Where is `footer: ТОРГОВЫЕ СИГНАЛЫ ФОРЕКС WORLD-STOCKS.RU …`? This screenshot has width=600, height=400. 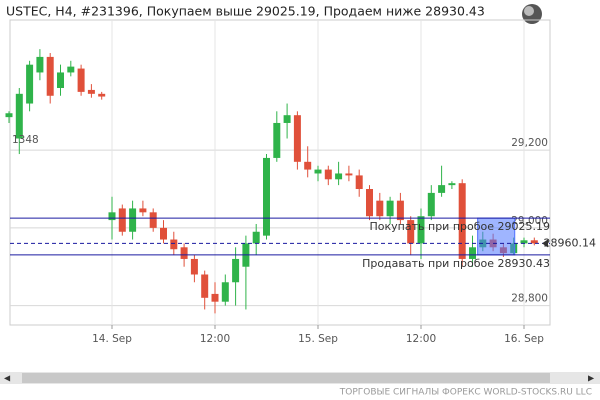 footer: ТОРГОВЫЕ СИГНАЛЫ ФОРЕКС WORLD-STOCKS.RU … is located at coordinates (465, 393).